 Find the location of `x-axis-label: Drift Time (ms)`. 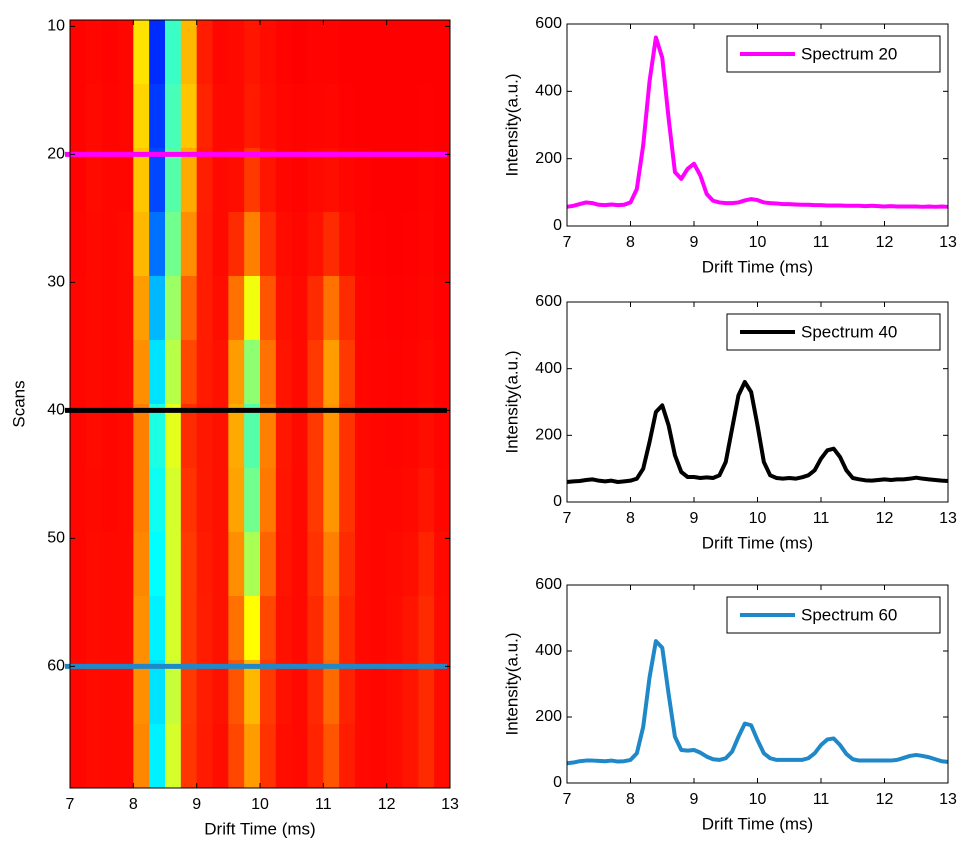

x-axis-label: Drift Time (ms) is located at coordinates (757, 266).